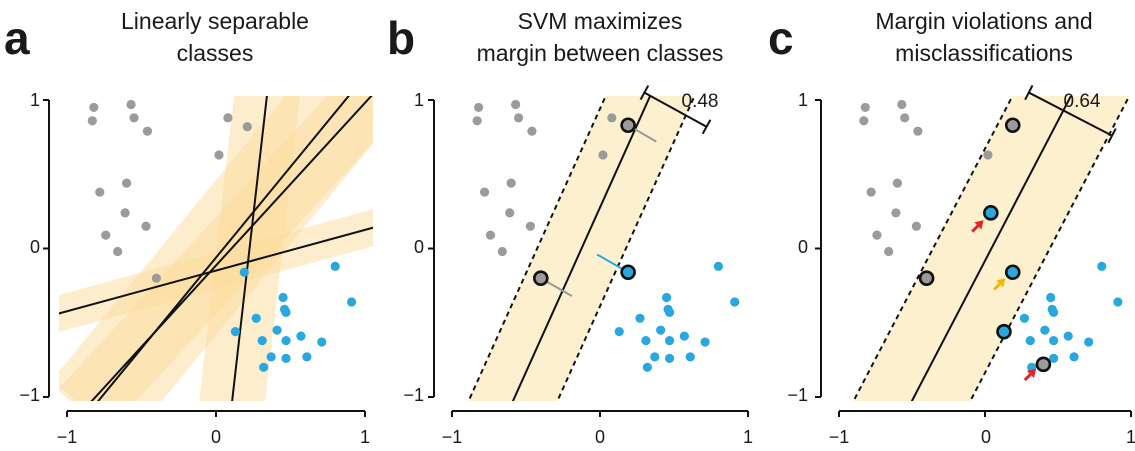 The image size is (1135, 451). What do you see at coordinates (17, 38) in the screenshot?
I see `panel-letter: a` at bounding box center [17, 38].